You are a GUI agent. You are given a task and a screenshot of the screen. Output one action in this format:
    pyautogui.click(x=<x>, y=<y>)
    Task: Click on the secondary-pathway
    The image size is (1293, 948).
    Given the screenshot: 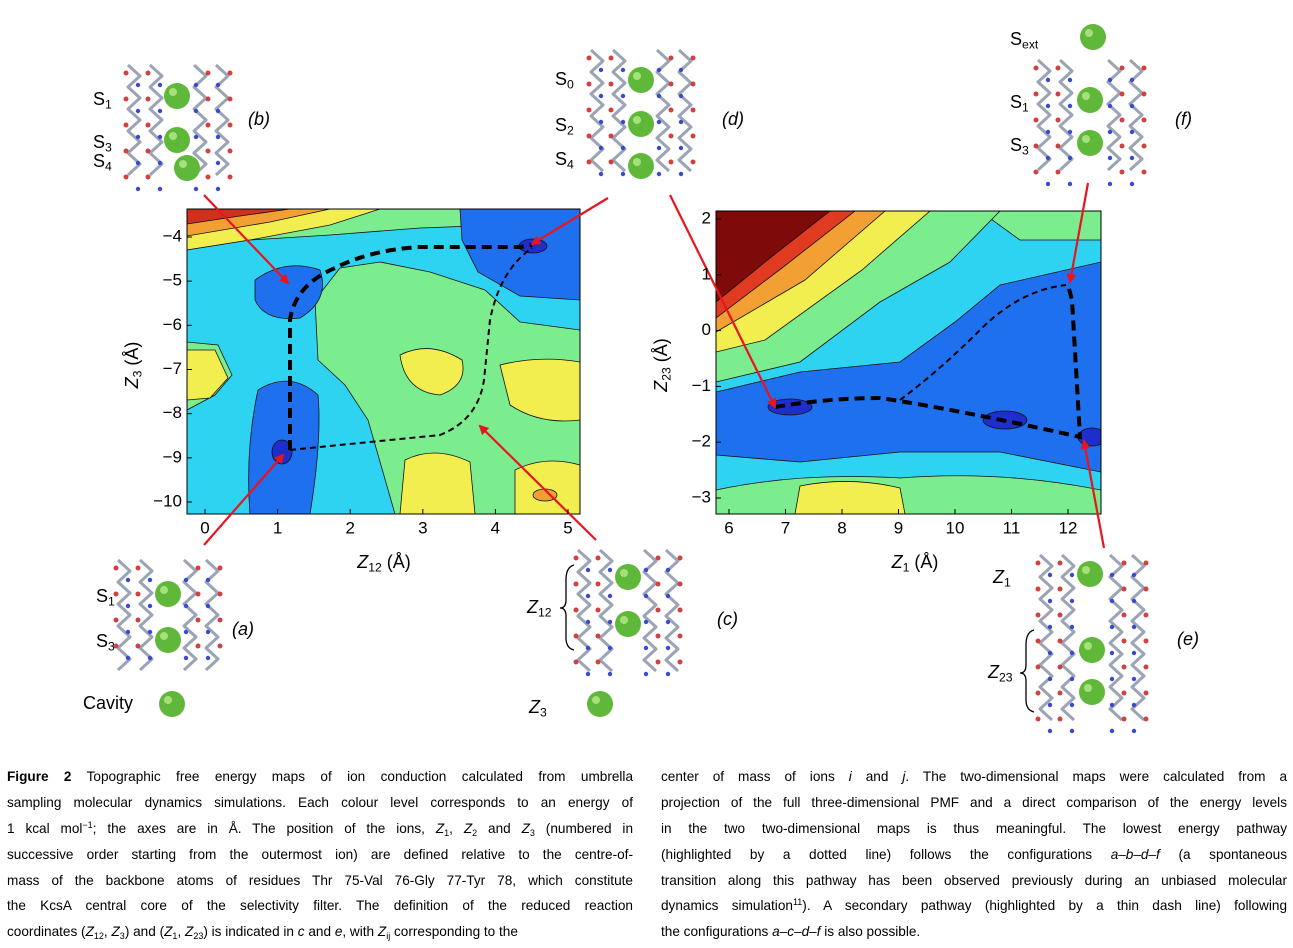 What is the action you would take?
    pyautogui.click(x=411, y=349)
    